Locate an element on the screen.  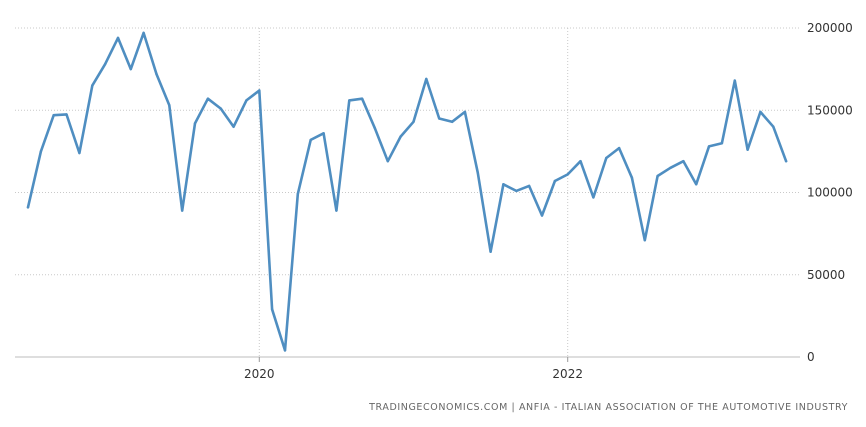
x-tick-label: 2020 is located at coordinates (259, 374).